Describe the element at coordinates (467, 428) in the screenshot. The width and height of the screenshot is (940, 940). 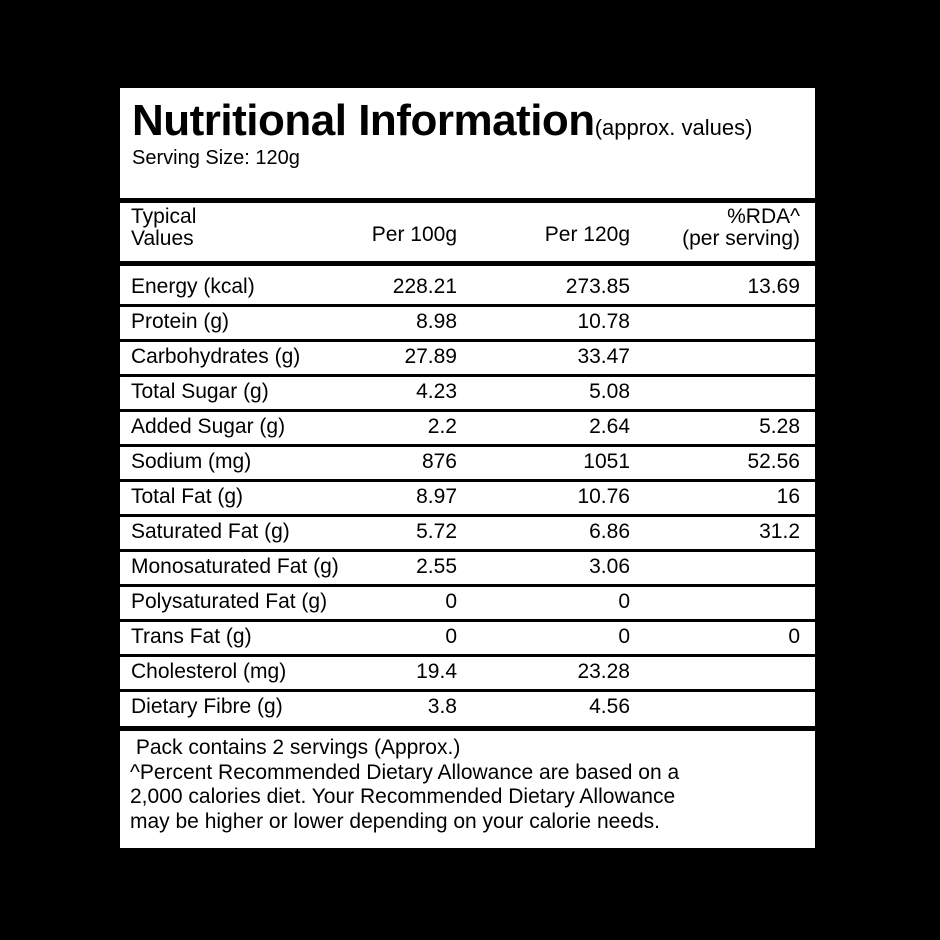
I see `table-row: Added Sugar (g) 2.2 2.64 5.28` at that location.